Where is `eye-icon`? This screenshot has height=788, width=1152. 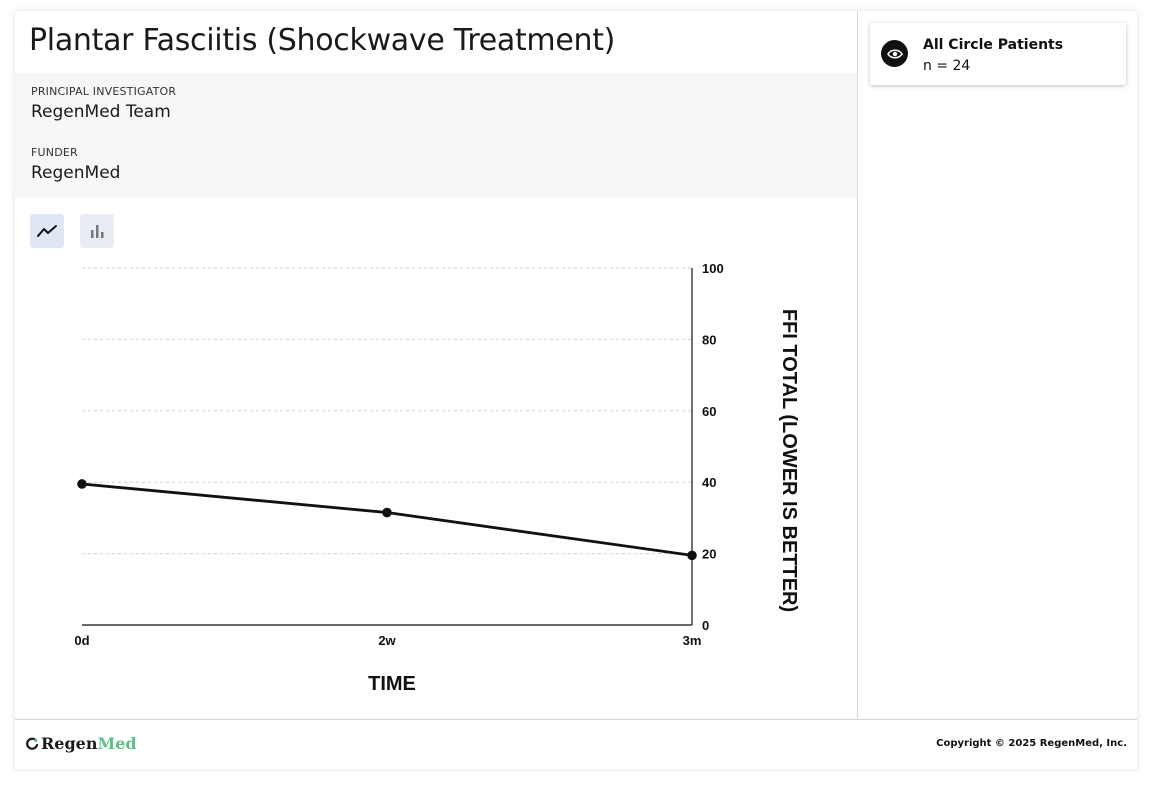
eye-icon is located at coordinates (894, 53).